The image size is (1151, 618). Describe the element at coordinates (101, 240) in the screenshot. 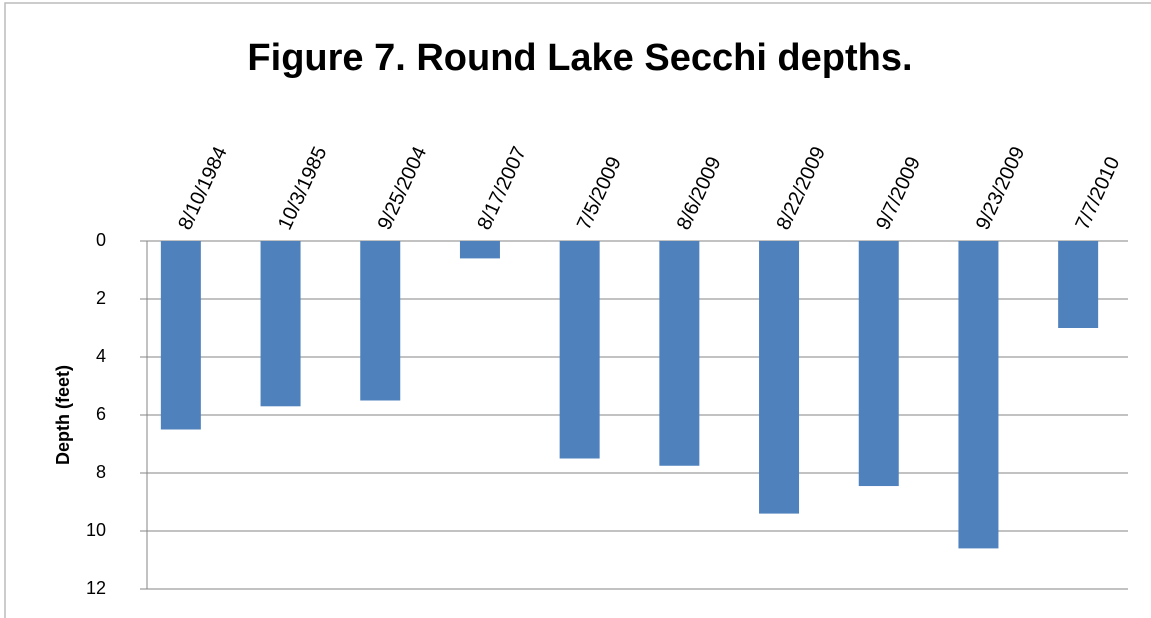

I see `y-tick-label: 0` at that location.